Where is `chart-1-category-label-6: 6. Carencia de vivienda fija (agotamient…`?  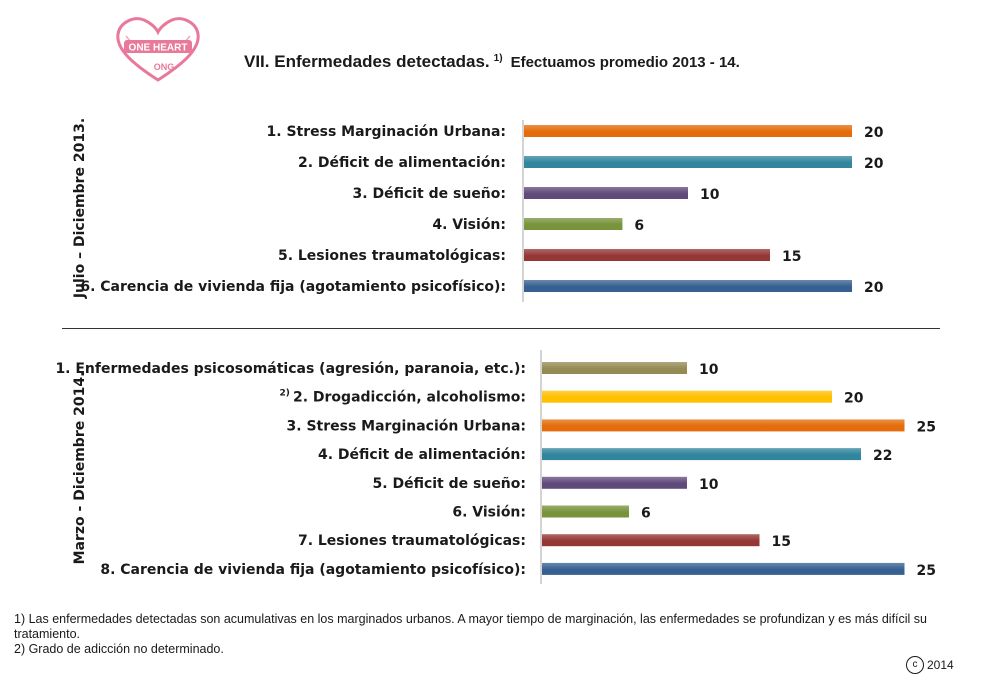 chart-1-category-label-6: 6. Carencia de vivienda fija (agotamient… is located at coordinates (293, 287).